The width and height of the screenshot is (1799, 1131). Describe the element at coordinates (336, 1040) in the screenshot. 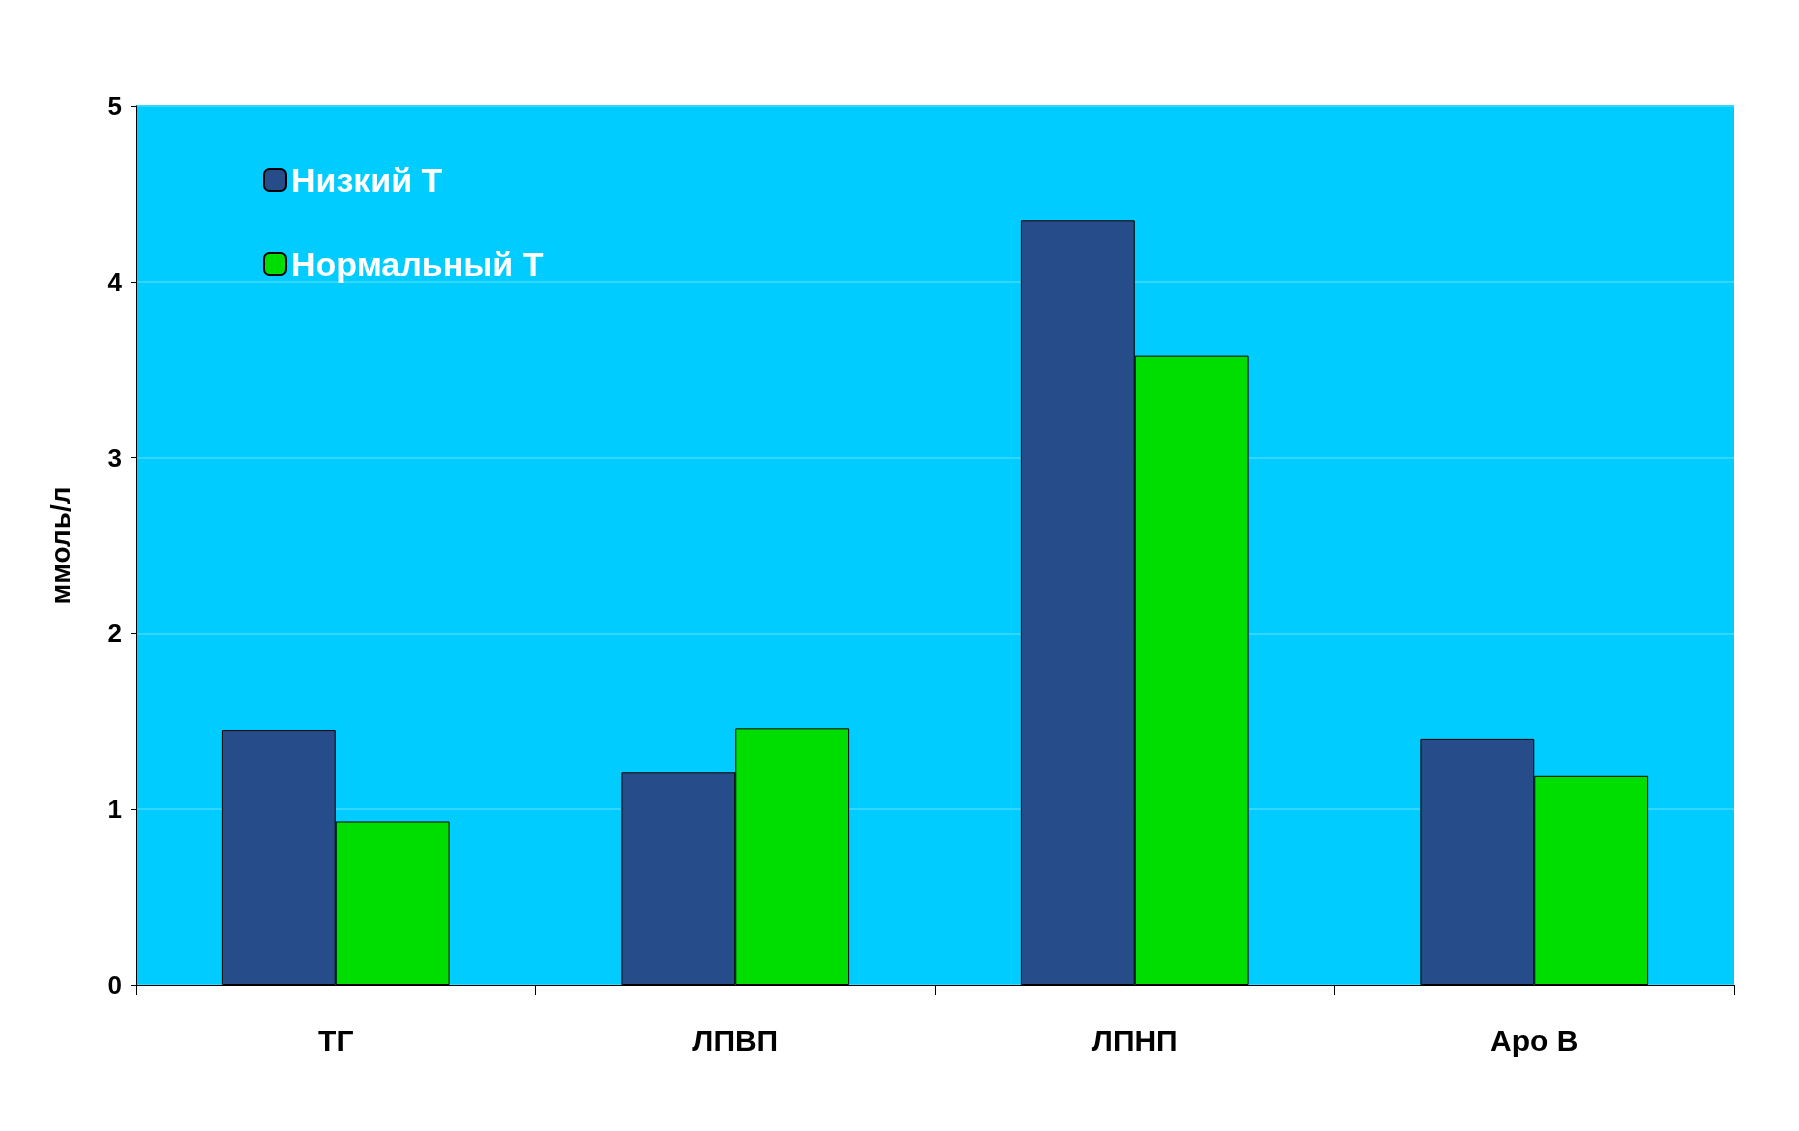

I see `x-tick-label: ТГ` at that location.